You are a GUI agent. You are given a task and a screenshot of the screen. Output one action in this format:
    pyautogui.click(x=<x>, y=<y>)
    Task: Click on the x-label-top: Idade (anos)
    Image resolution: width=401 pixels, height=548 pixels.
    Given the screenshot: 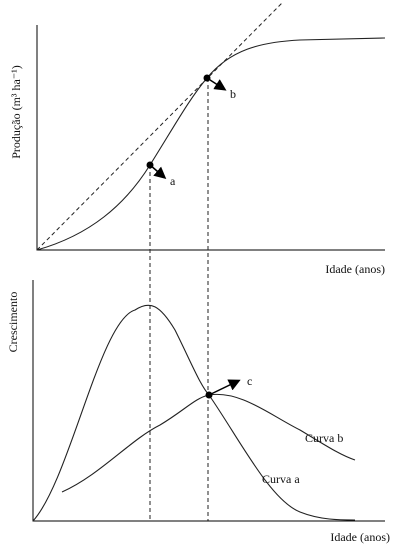 What is the action you would take?
    pyautogui.click(x=355, y=269)
    